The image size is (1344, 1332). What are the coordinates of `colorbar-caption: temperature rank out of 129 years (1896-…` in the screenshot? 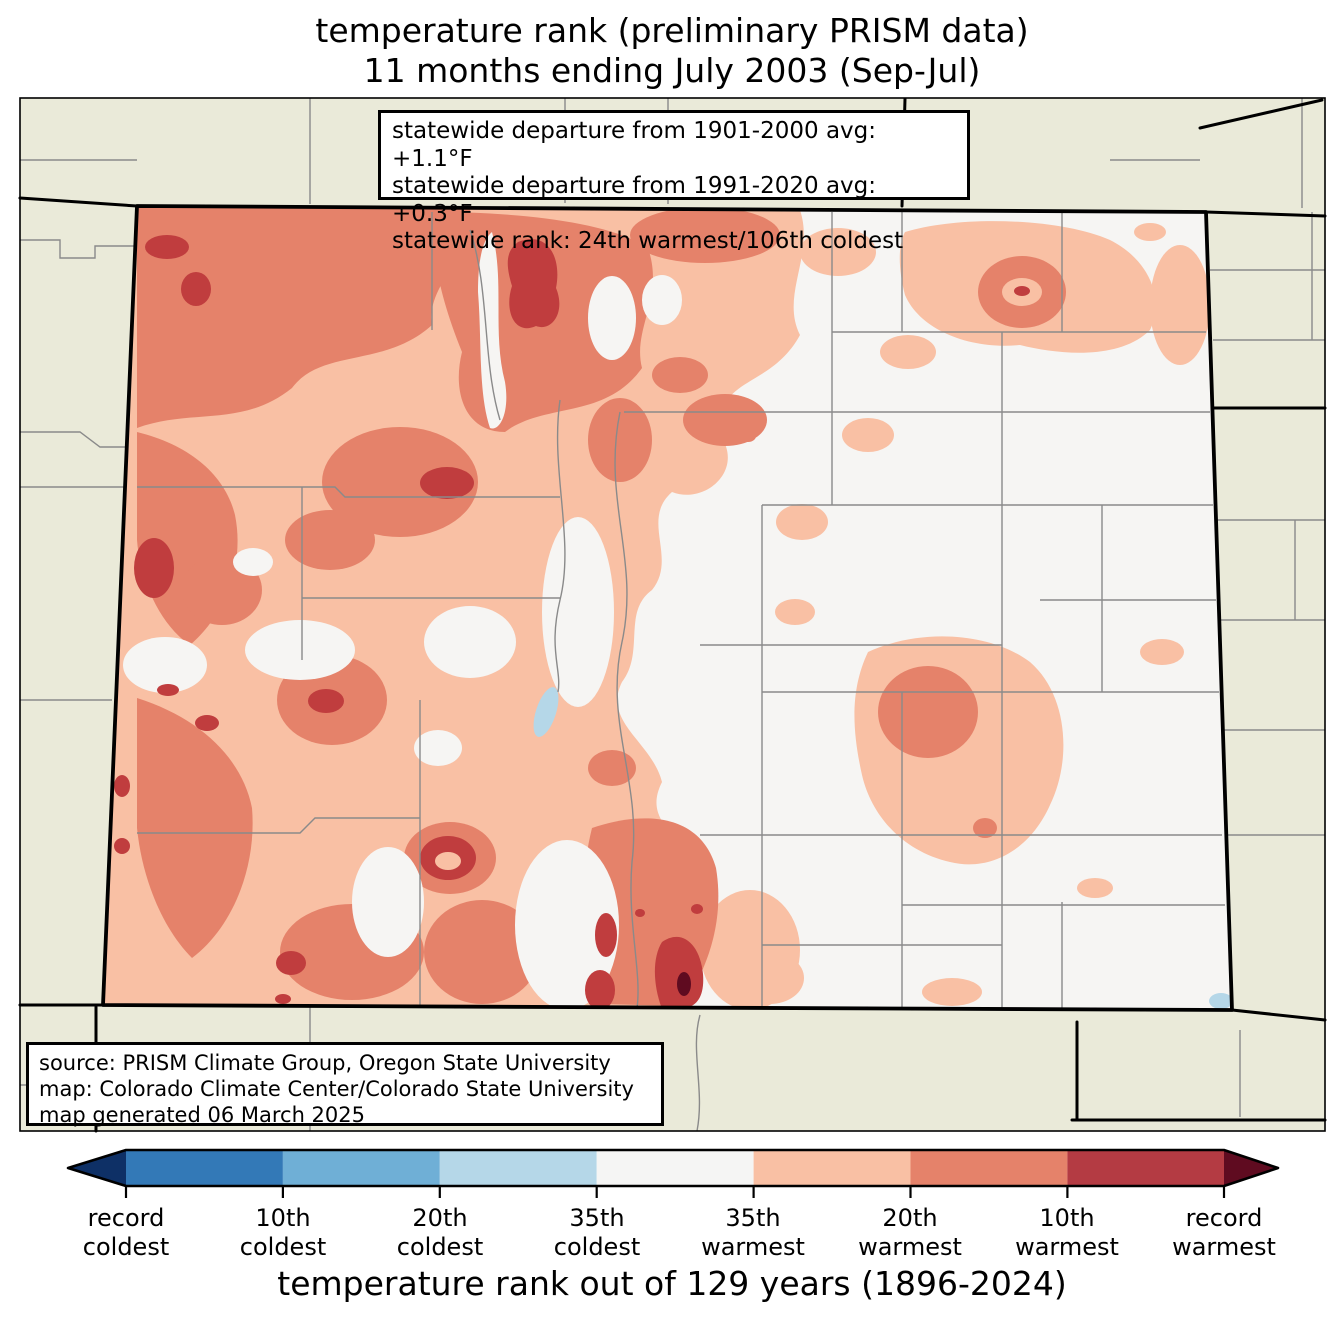 It's located at (672, 1283).